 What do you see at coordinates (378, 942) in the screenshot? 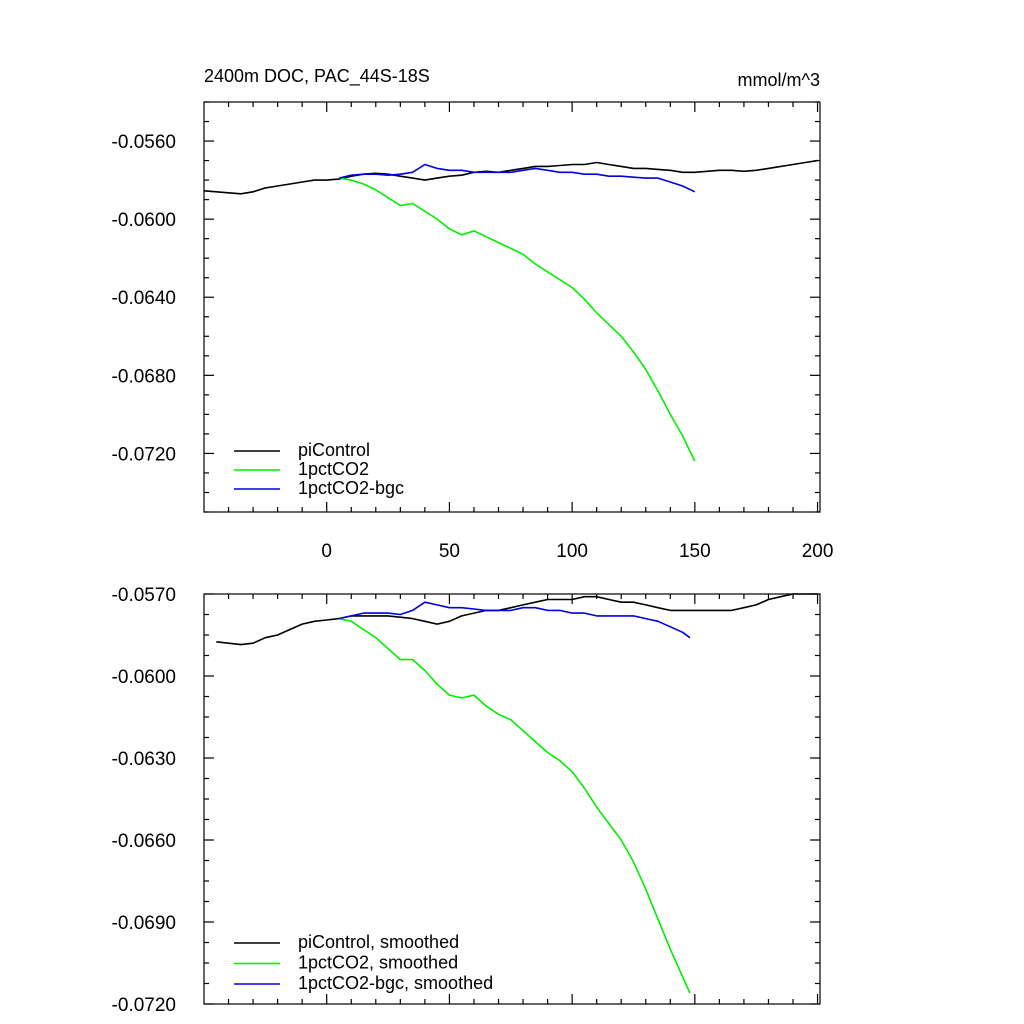
I see `legend-label: piControl, smoothed` at bounding box center [378, 942].